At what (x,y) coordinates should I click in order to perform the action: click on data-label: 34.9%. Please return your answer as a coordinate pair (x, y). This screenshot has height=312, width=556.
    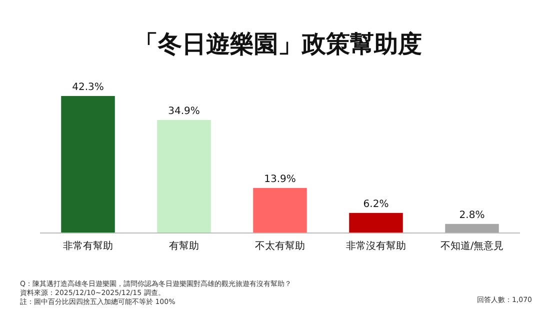
    Looking at the image, I should click on (184, 111).